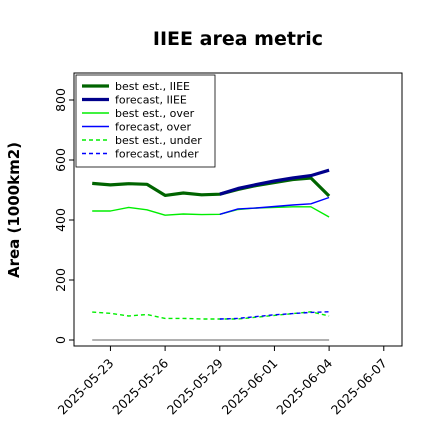 The height and width of the screenshot is (440, 440). I want to click on y-tick-label-4: 800, so click(60, 100).